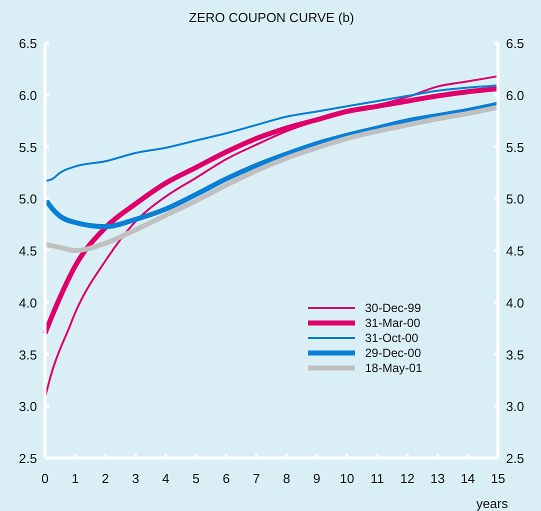 This screenshot has width=541, height=511. Describe the element at coordinates (515, 406) in the screenshot. I see `y2-tick-label: 3.0` at that location.